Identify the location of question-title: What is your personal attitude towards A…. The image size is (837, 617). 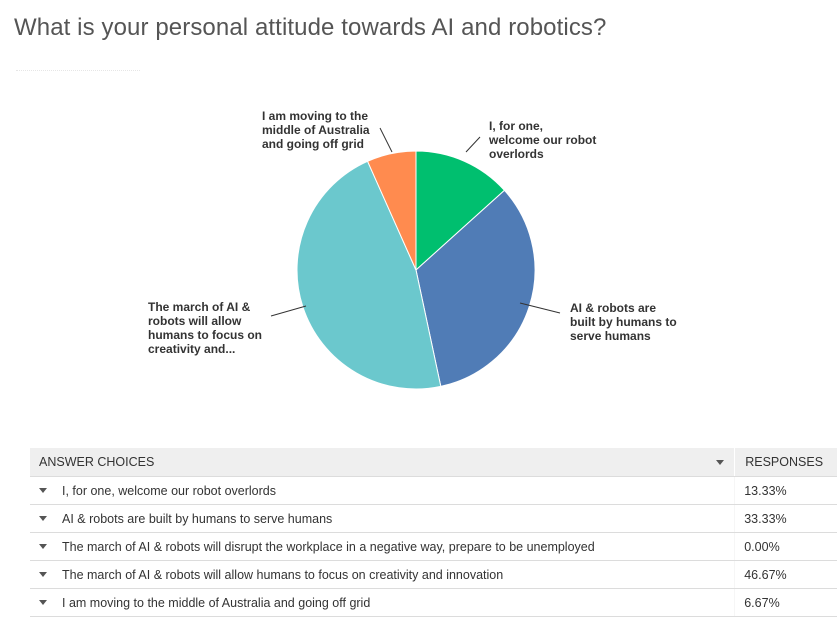
(310, 27).